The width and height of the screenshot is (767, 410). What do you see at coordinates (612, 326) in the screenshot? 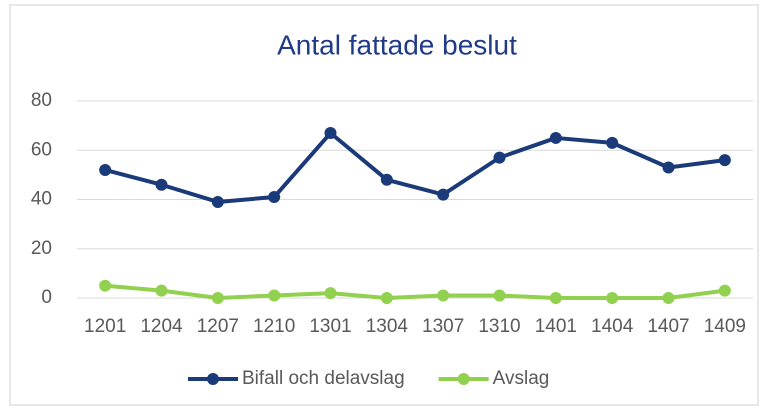
I see `x-tick-label: 1404` at bounding box center [612, 326].